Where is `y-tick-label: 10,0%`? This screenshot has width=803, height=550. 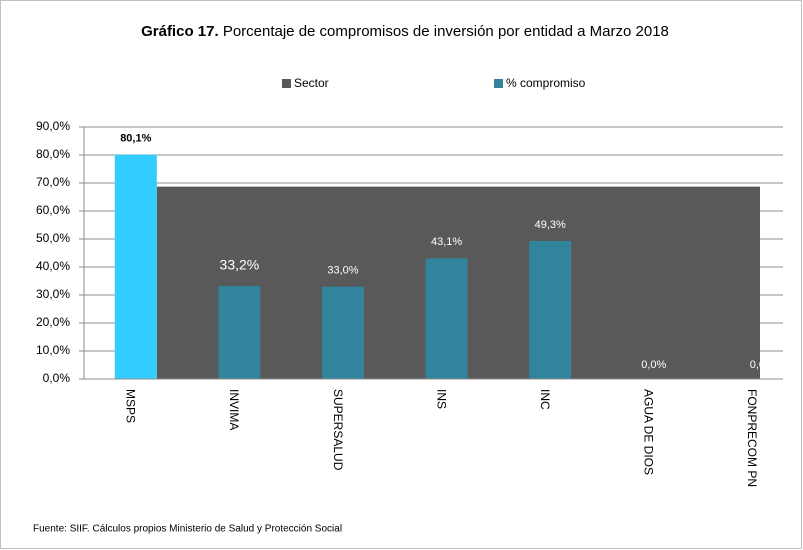 y-tick-label: 10,0% is located at coordinates (53, 350).